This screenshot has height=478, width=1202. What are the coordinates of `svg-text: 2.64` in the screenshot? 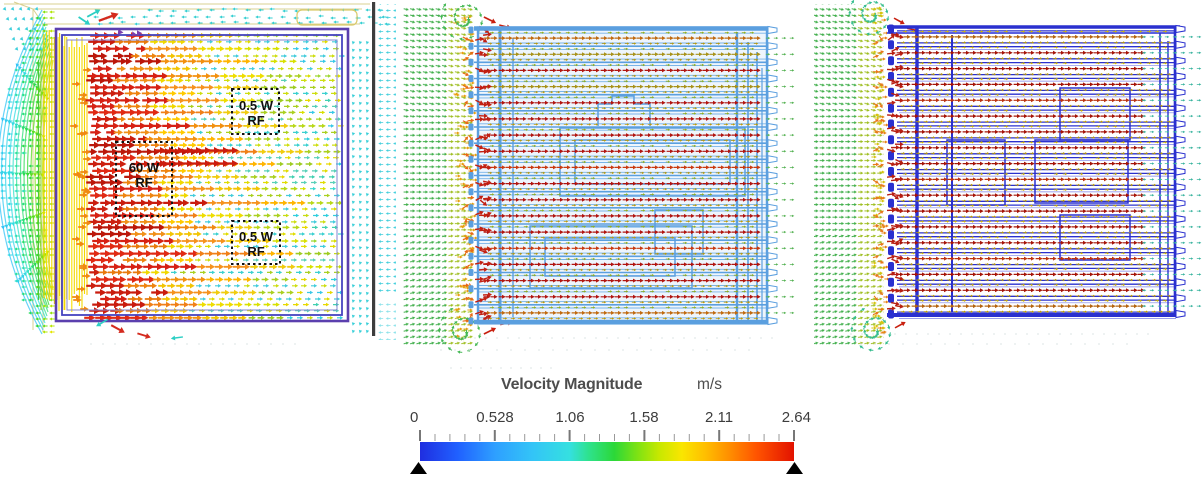 It's located at (796, 417).